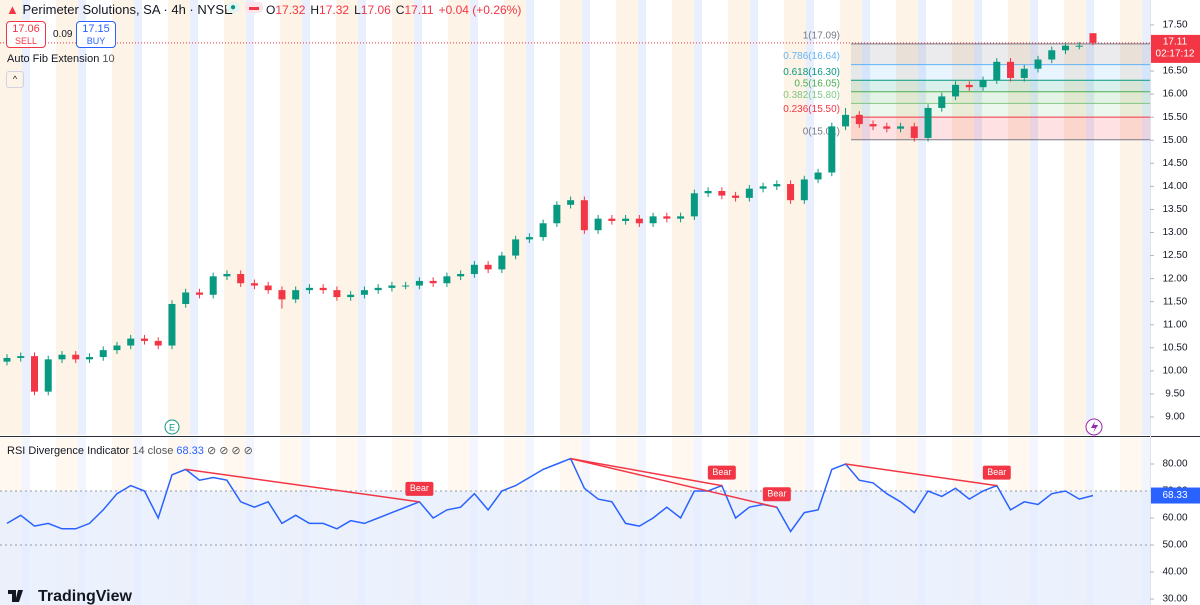  Describe the element at coordinates (271, 10) in the screenshot. I see `ohlc-key: O` at that location.